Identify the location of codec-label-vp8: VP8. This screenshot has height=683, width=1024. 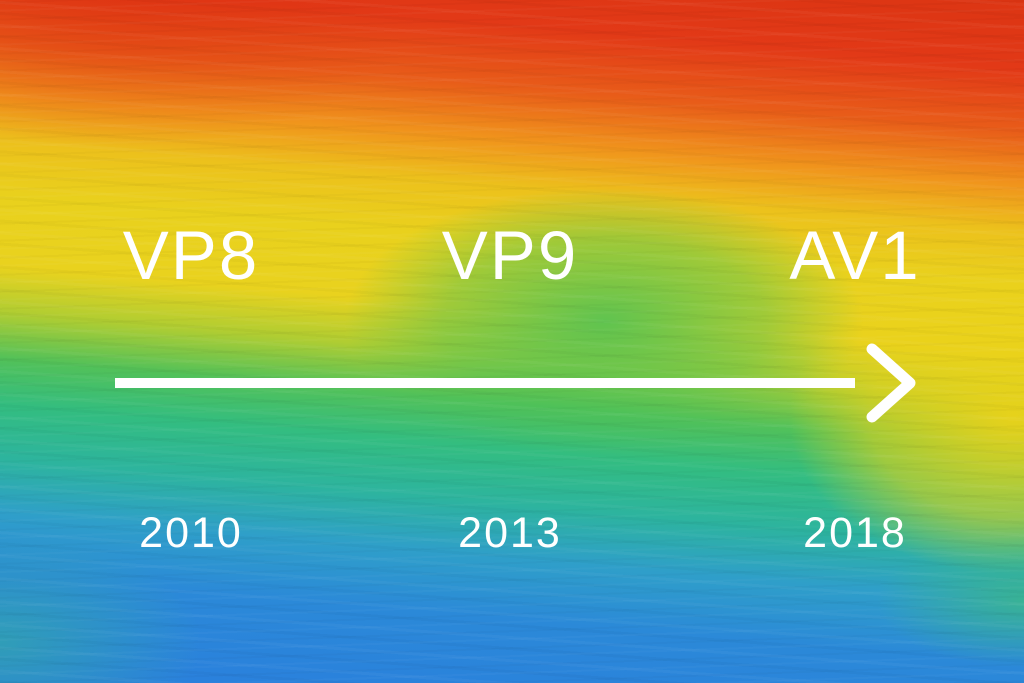
(191, 255).